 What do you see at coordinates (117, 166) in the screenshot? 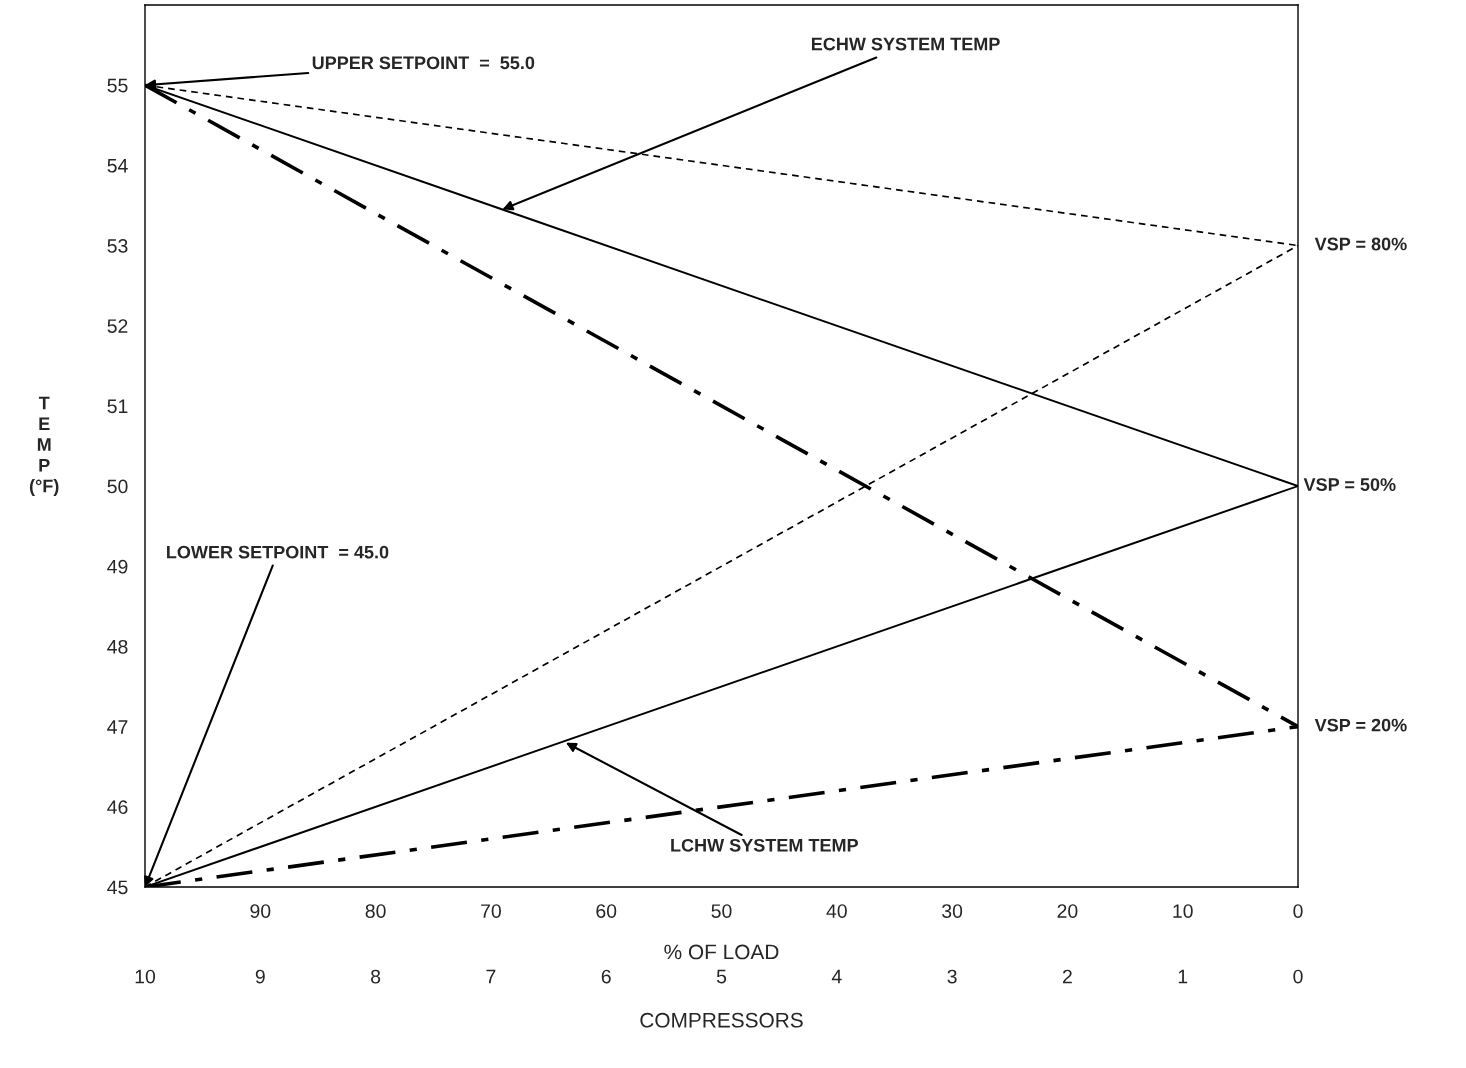
I see `y-tick-label: 54` at bounding box center [117, 166].